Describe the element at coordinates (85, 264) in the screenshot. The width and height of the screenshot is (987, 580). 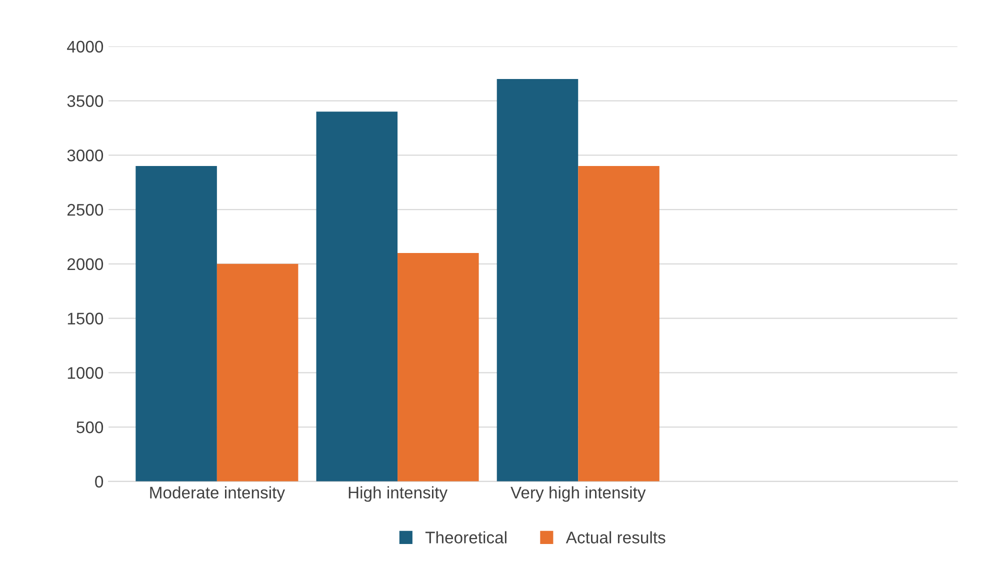
I see `y-tick-label: 2000` at that location.